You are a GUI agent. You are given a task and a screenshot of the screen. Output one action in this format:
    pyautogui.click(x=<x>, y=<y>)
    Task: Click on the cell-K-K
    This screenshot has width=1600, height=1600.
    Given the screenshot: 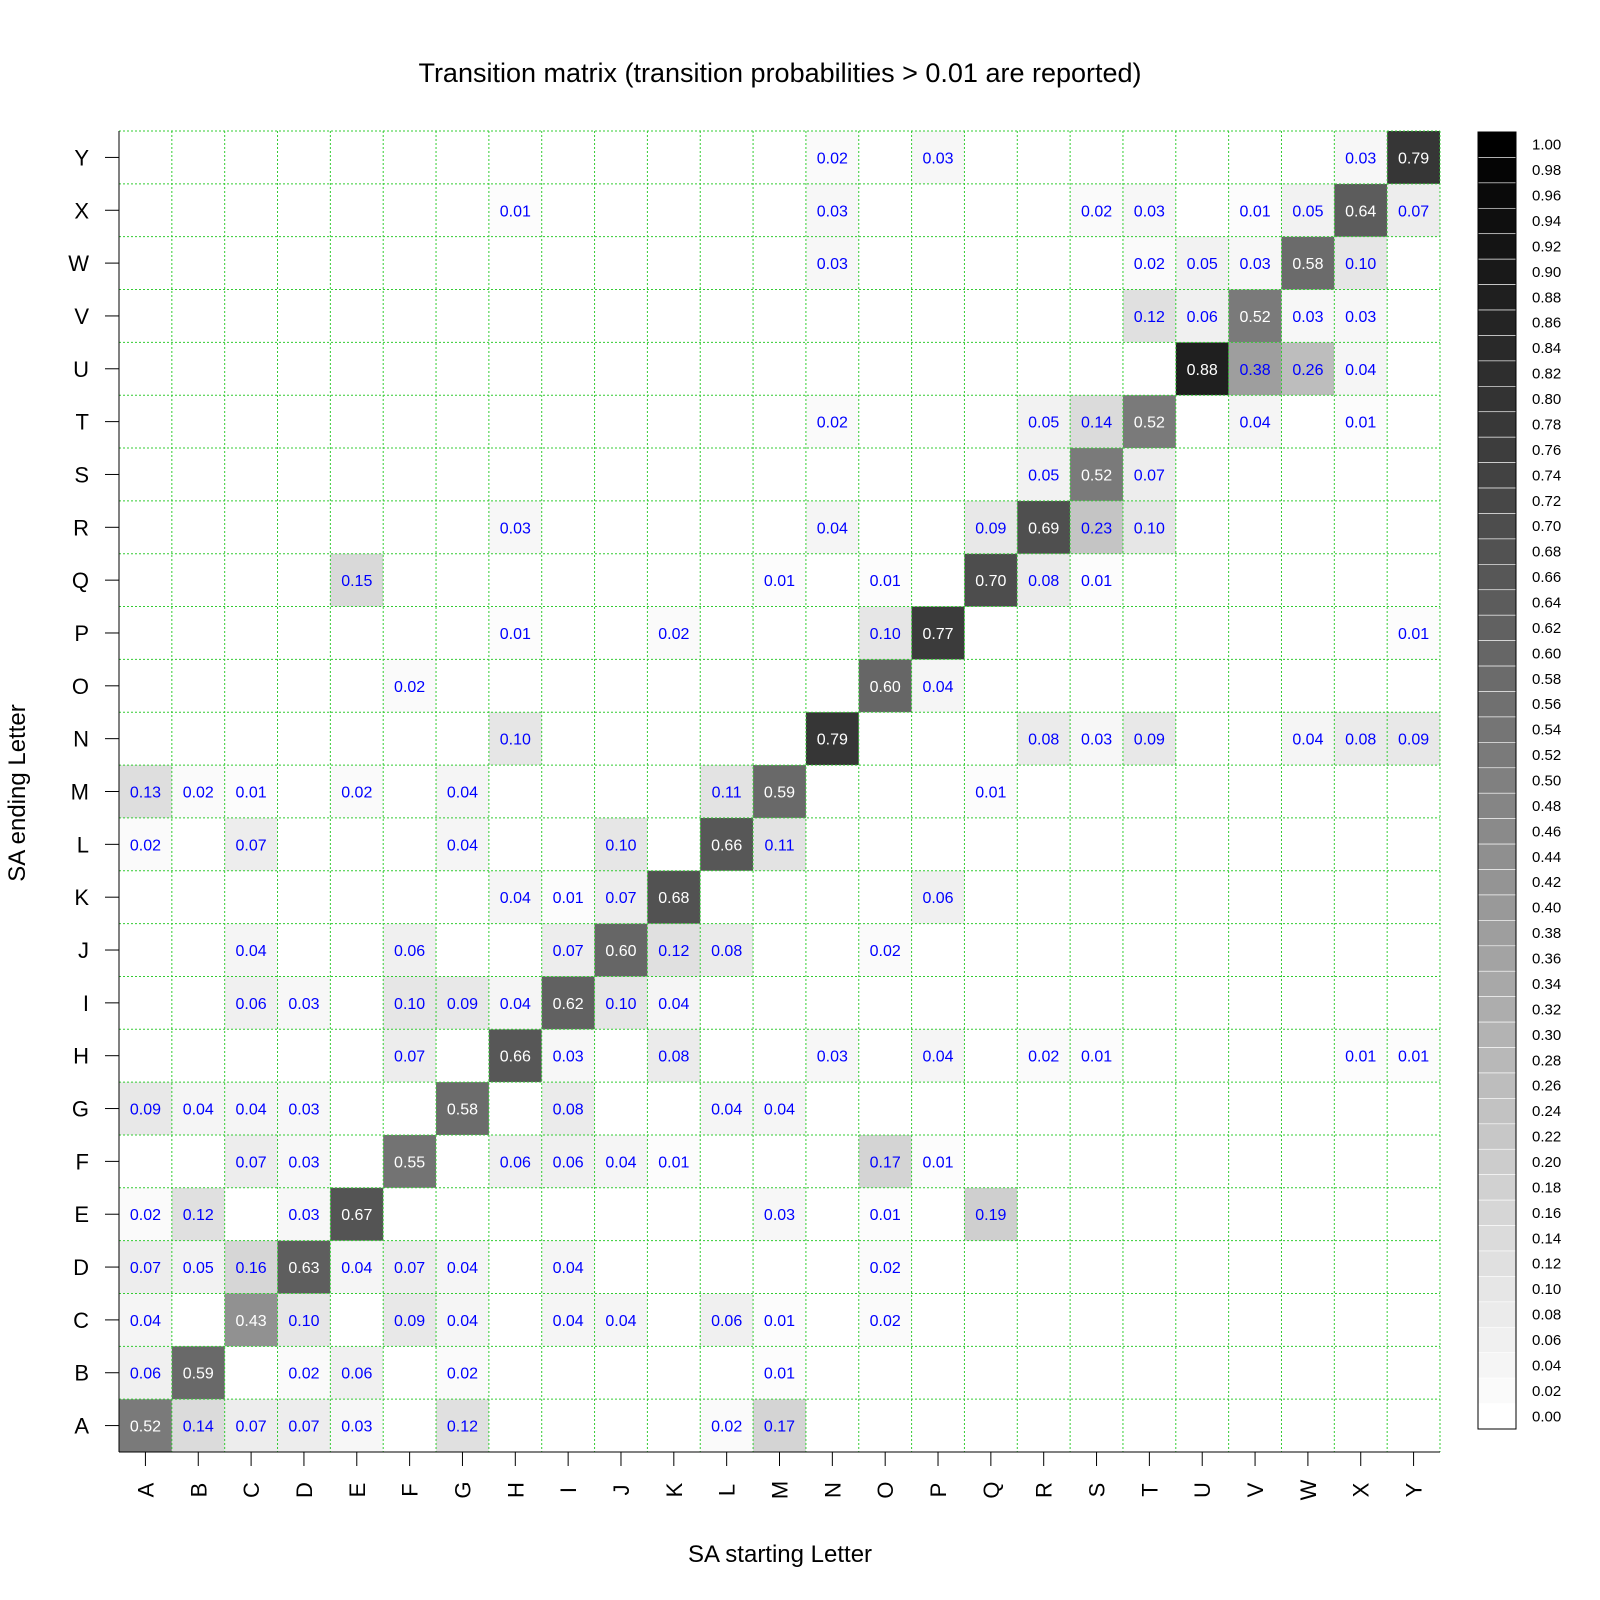 What is the action you would take?
    pyautogui.click(x=674, y=897)
    